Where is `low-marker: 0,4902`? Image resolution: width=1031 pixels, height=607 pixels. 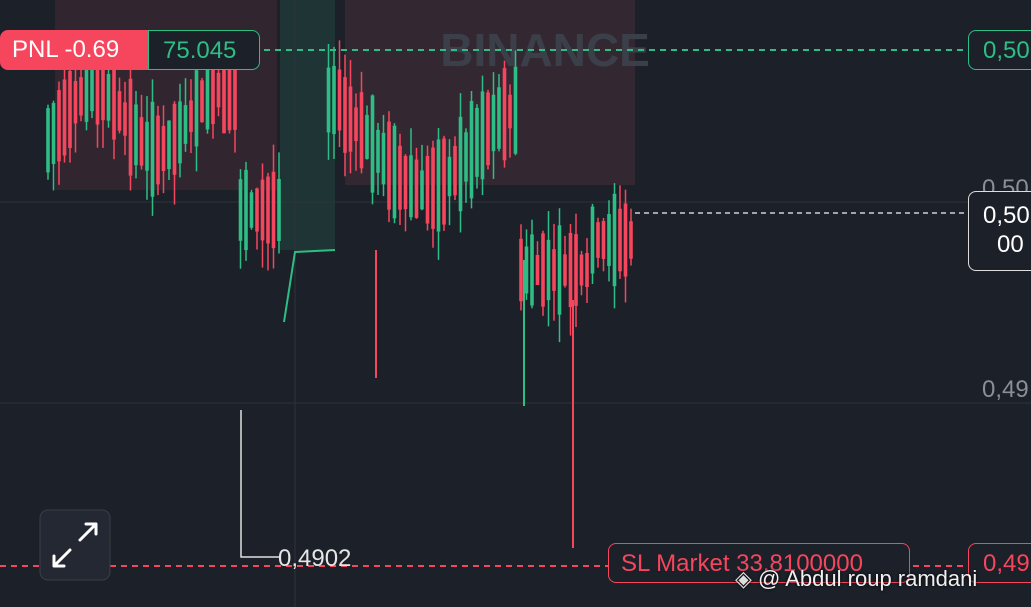 low-marker: 0,4902 is located at coordinates (315, 558).